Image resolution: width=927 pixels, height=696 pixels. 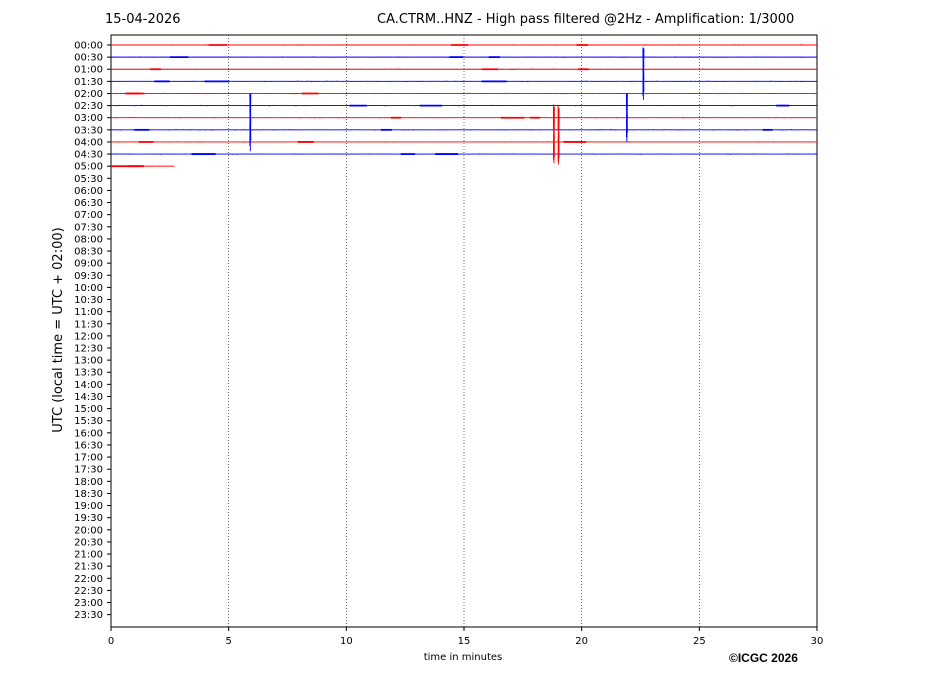 I want to click on y-tick-label: 02:30, so click(x=88, y=106).